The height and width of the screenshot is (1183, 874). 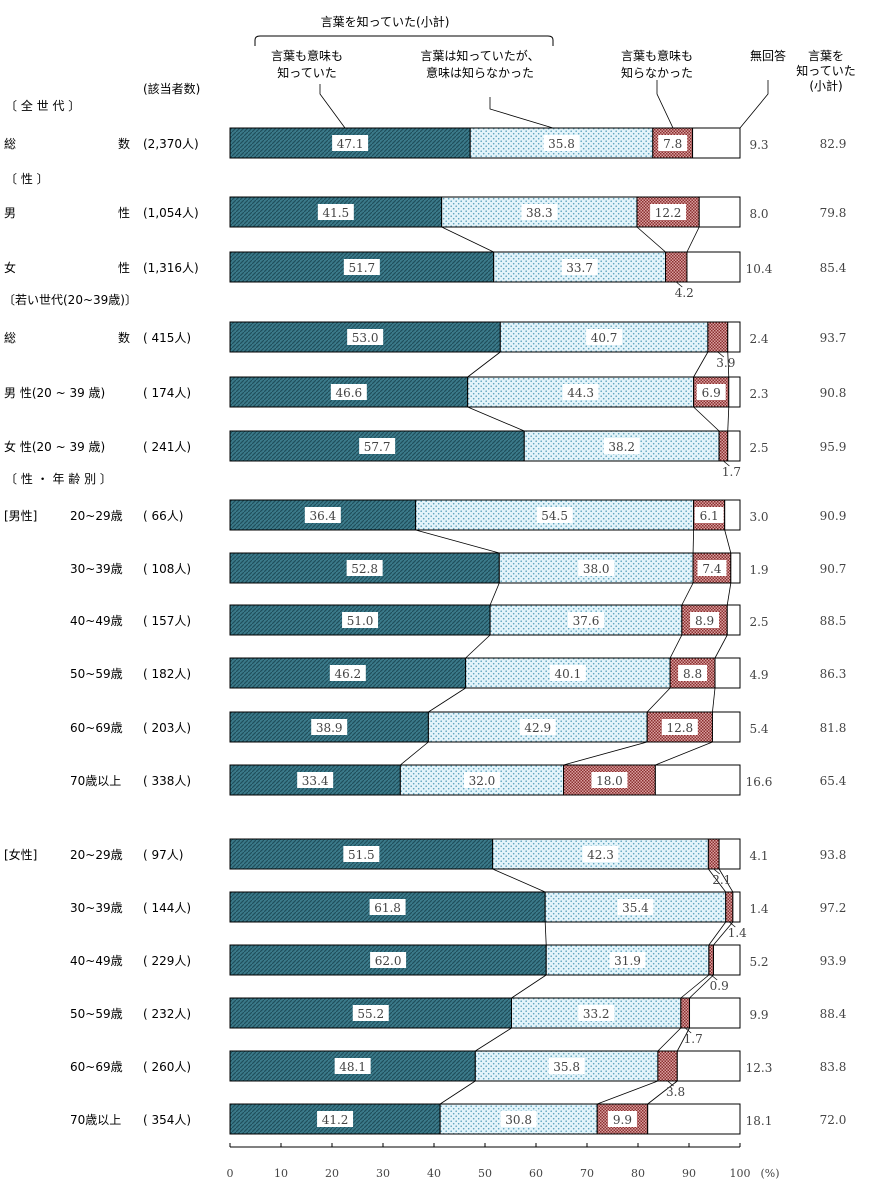 I want to click on row-respondent-count: ( 182人), so click(x=167, y=674).